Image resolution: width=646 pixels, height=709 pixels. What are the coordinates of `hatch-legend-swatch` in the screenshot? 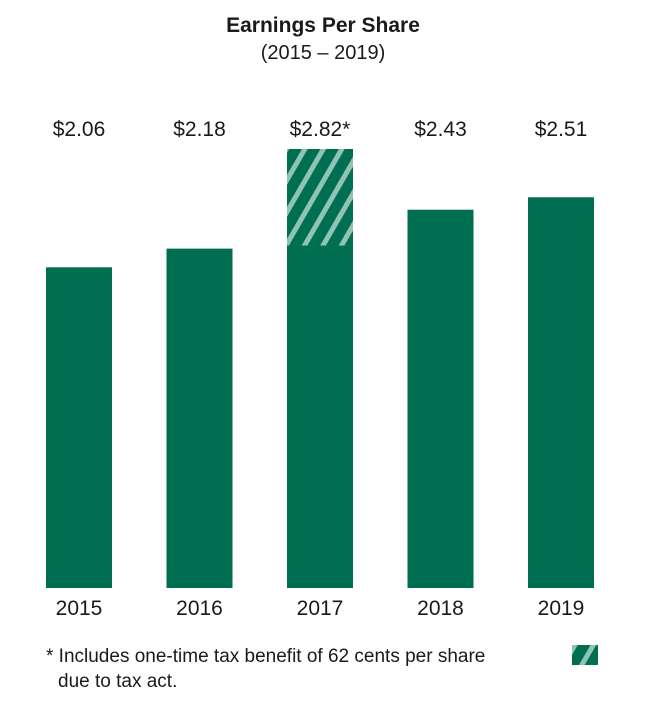 It's located at (585, 655).